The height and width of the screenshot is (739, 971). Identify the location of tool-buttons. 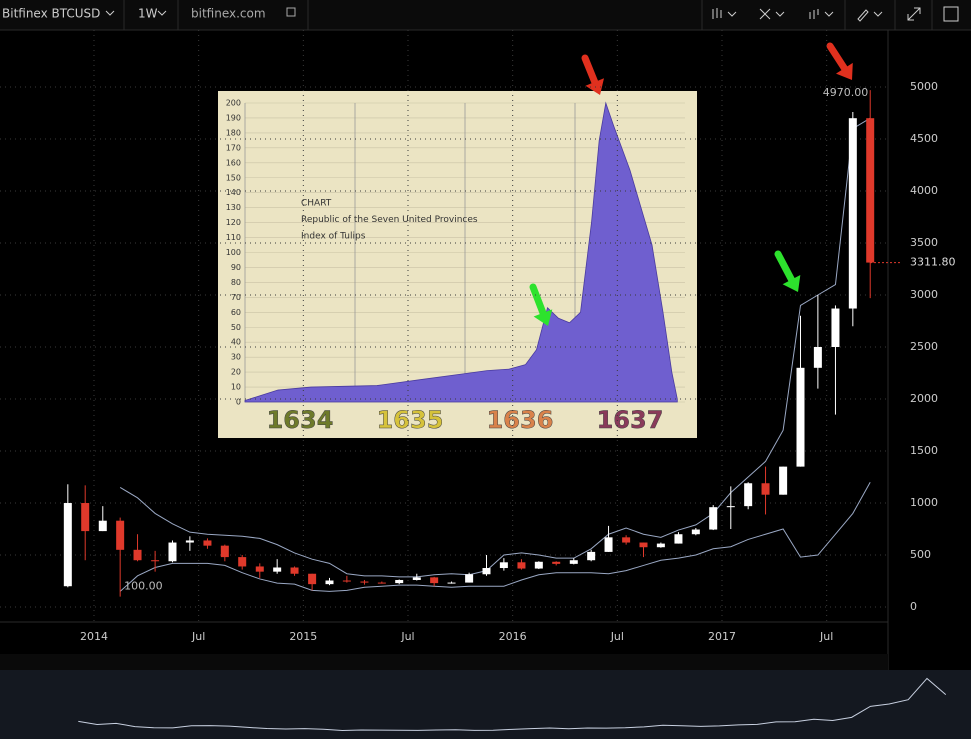
(830, 15).